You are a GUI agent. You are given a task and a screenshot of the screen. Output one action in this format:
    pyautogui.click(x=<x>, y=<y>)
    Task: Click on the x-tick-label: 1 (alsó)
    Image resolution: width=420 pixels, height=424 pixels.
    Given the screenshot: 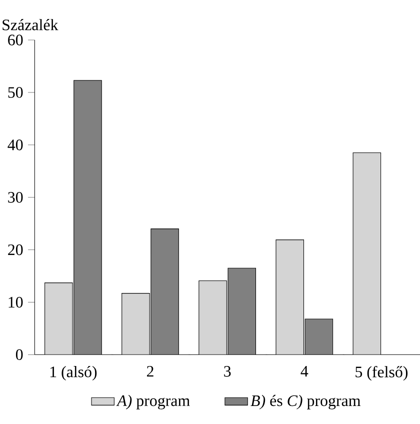 What is the action you would take?
    pyautogui.click(x=73, y=373)
    